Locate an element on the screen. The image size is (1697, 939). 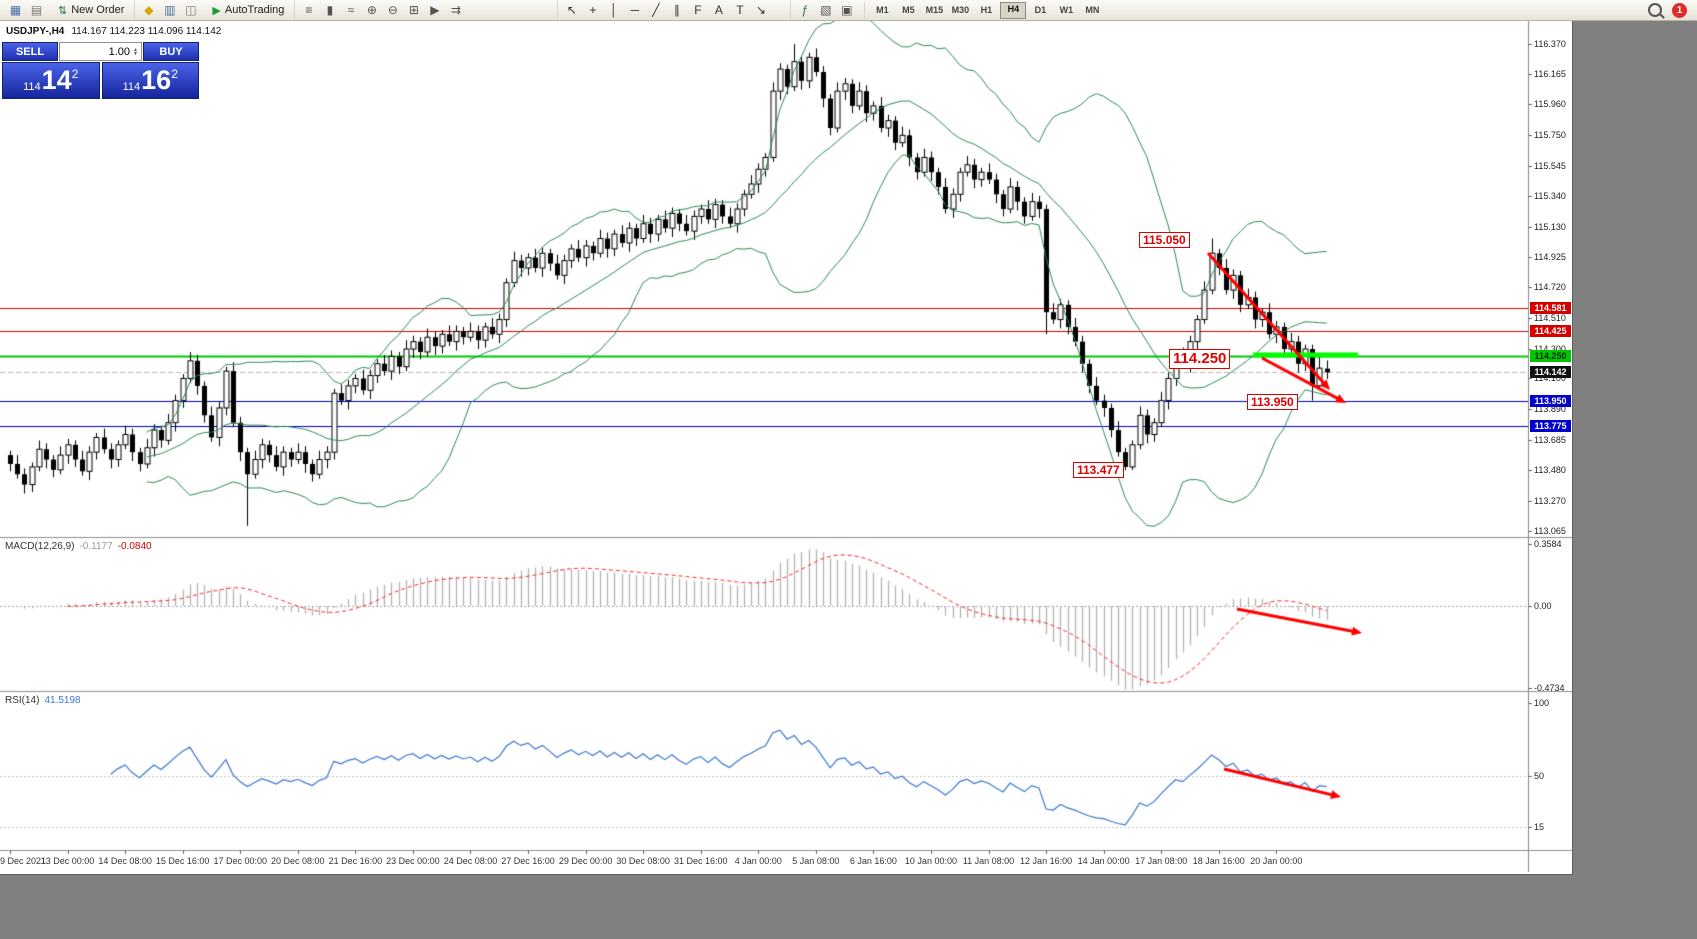
indicators-icon: ƒ is located at coordinates (805, 10).